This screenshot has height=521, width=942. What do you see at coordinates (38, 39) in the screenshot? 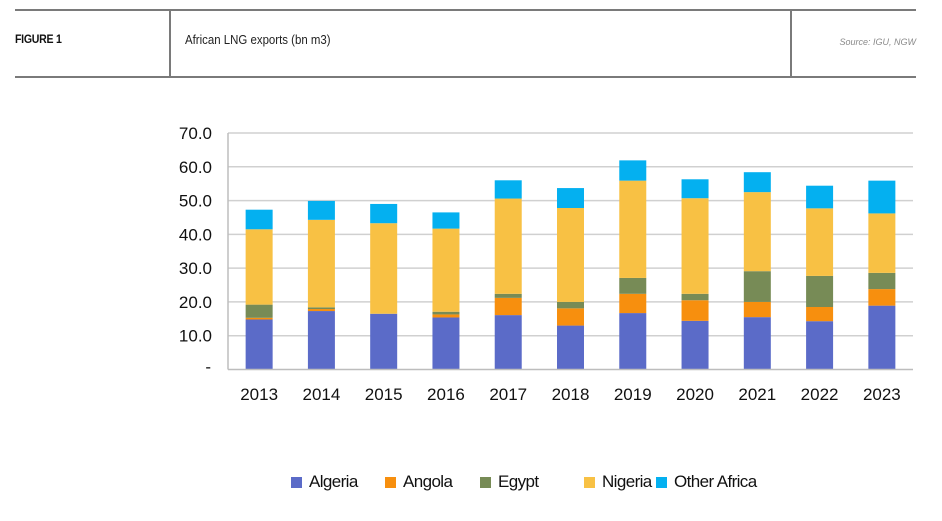
I see `figure-label: FIGURE 1` at bounding box center [38, 39].